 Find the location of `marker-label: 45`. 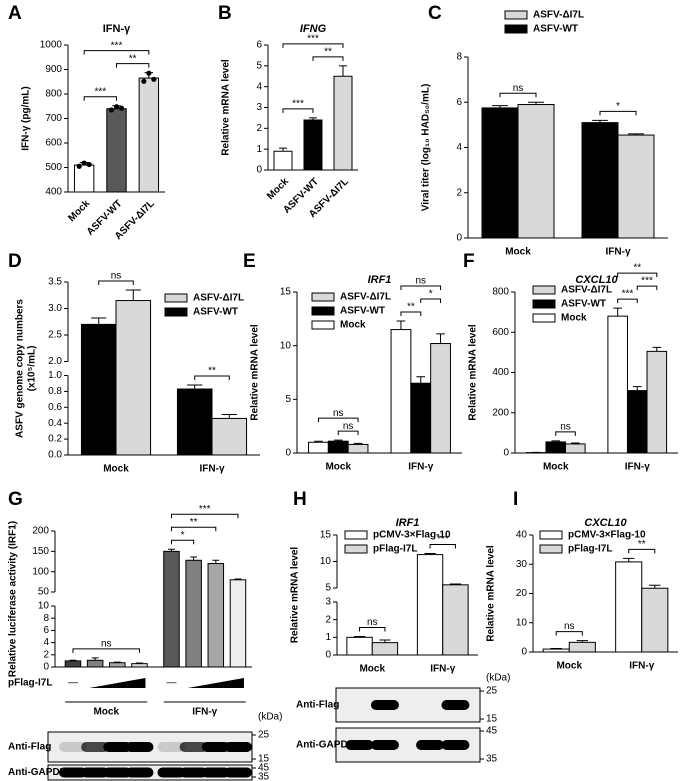

marker-label: 45 is located at coordinates (492, 731).